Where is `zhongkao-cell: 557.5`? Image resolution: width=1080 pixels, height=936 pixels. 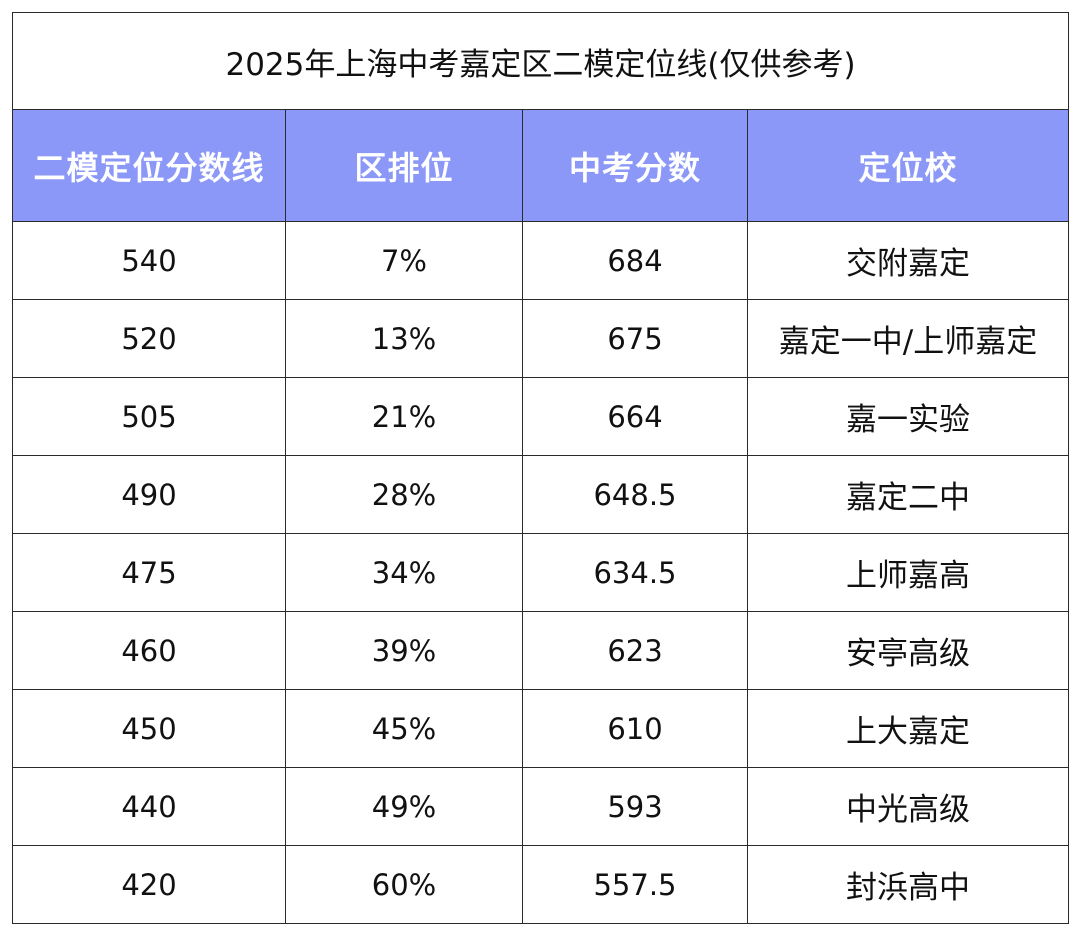
zhongkao-cell: 557.5 is located at coordinates (635, 884).